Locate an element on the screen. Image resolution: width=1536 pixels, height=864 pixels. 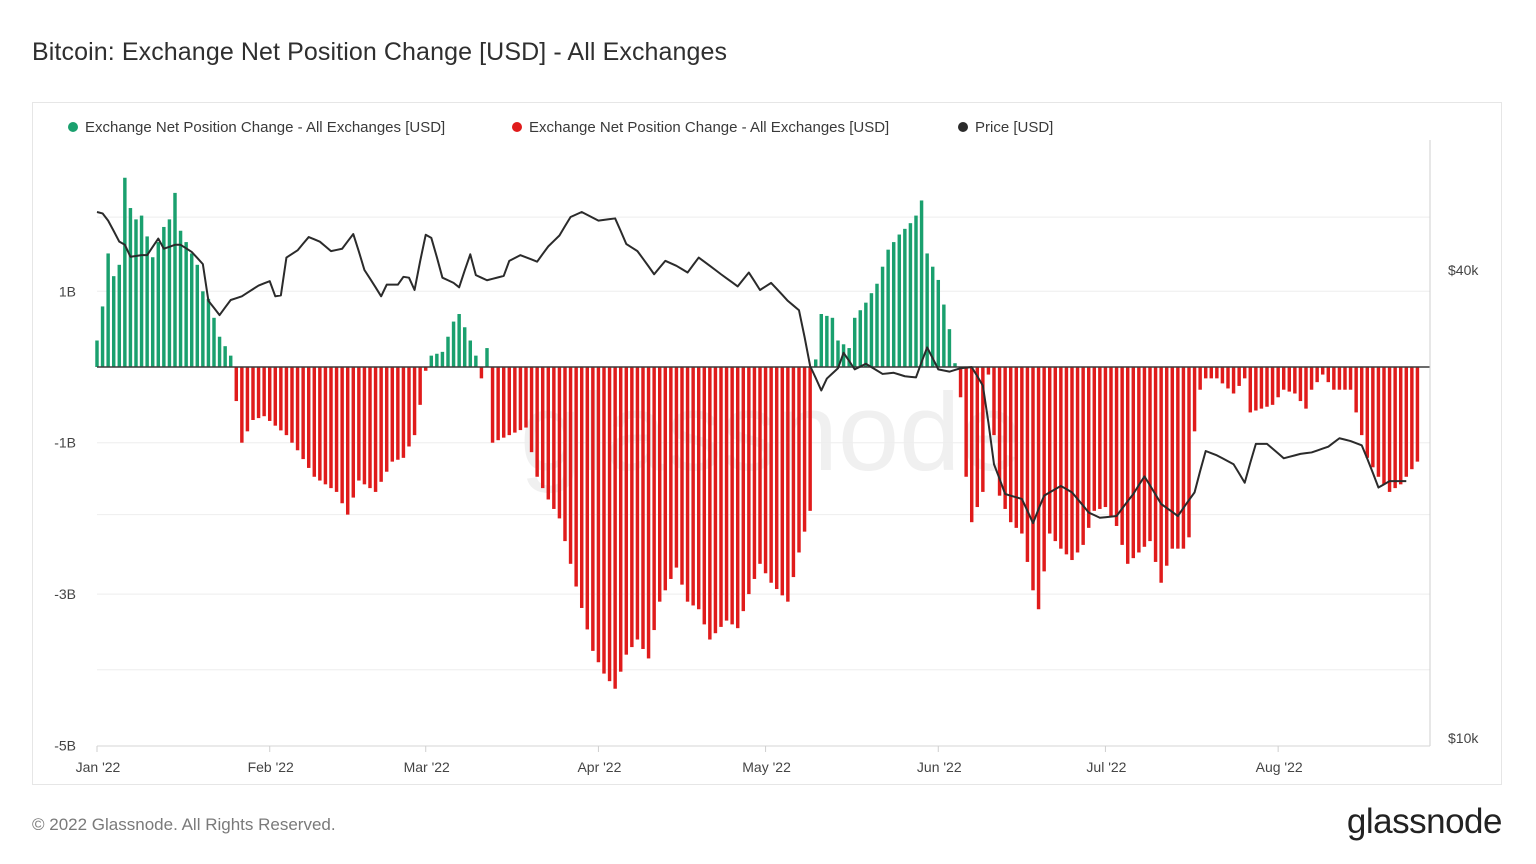
legend-dot-icon is located at coordinates (517, 127).